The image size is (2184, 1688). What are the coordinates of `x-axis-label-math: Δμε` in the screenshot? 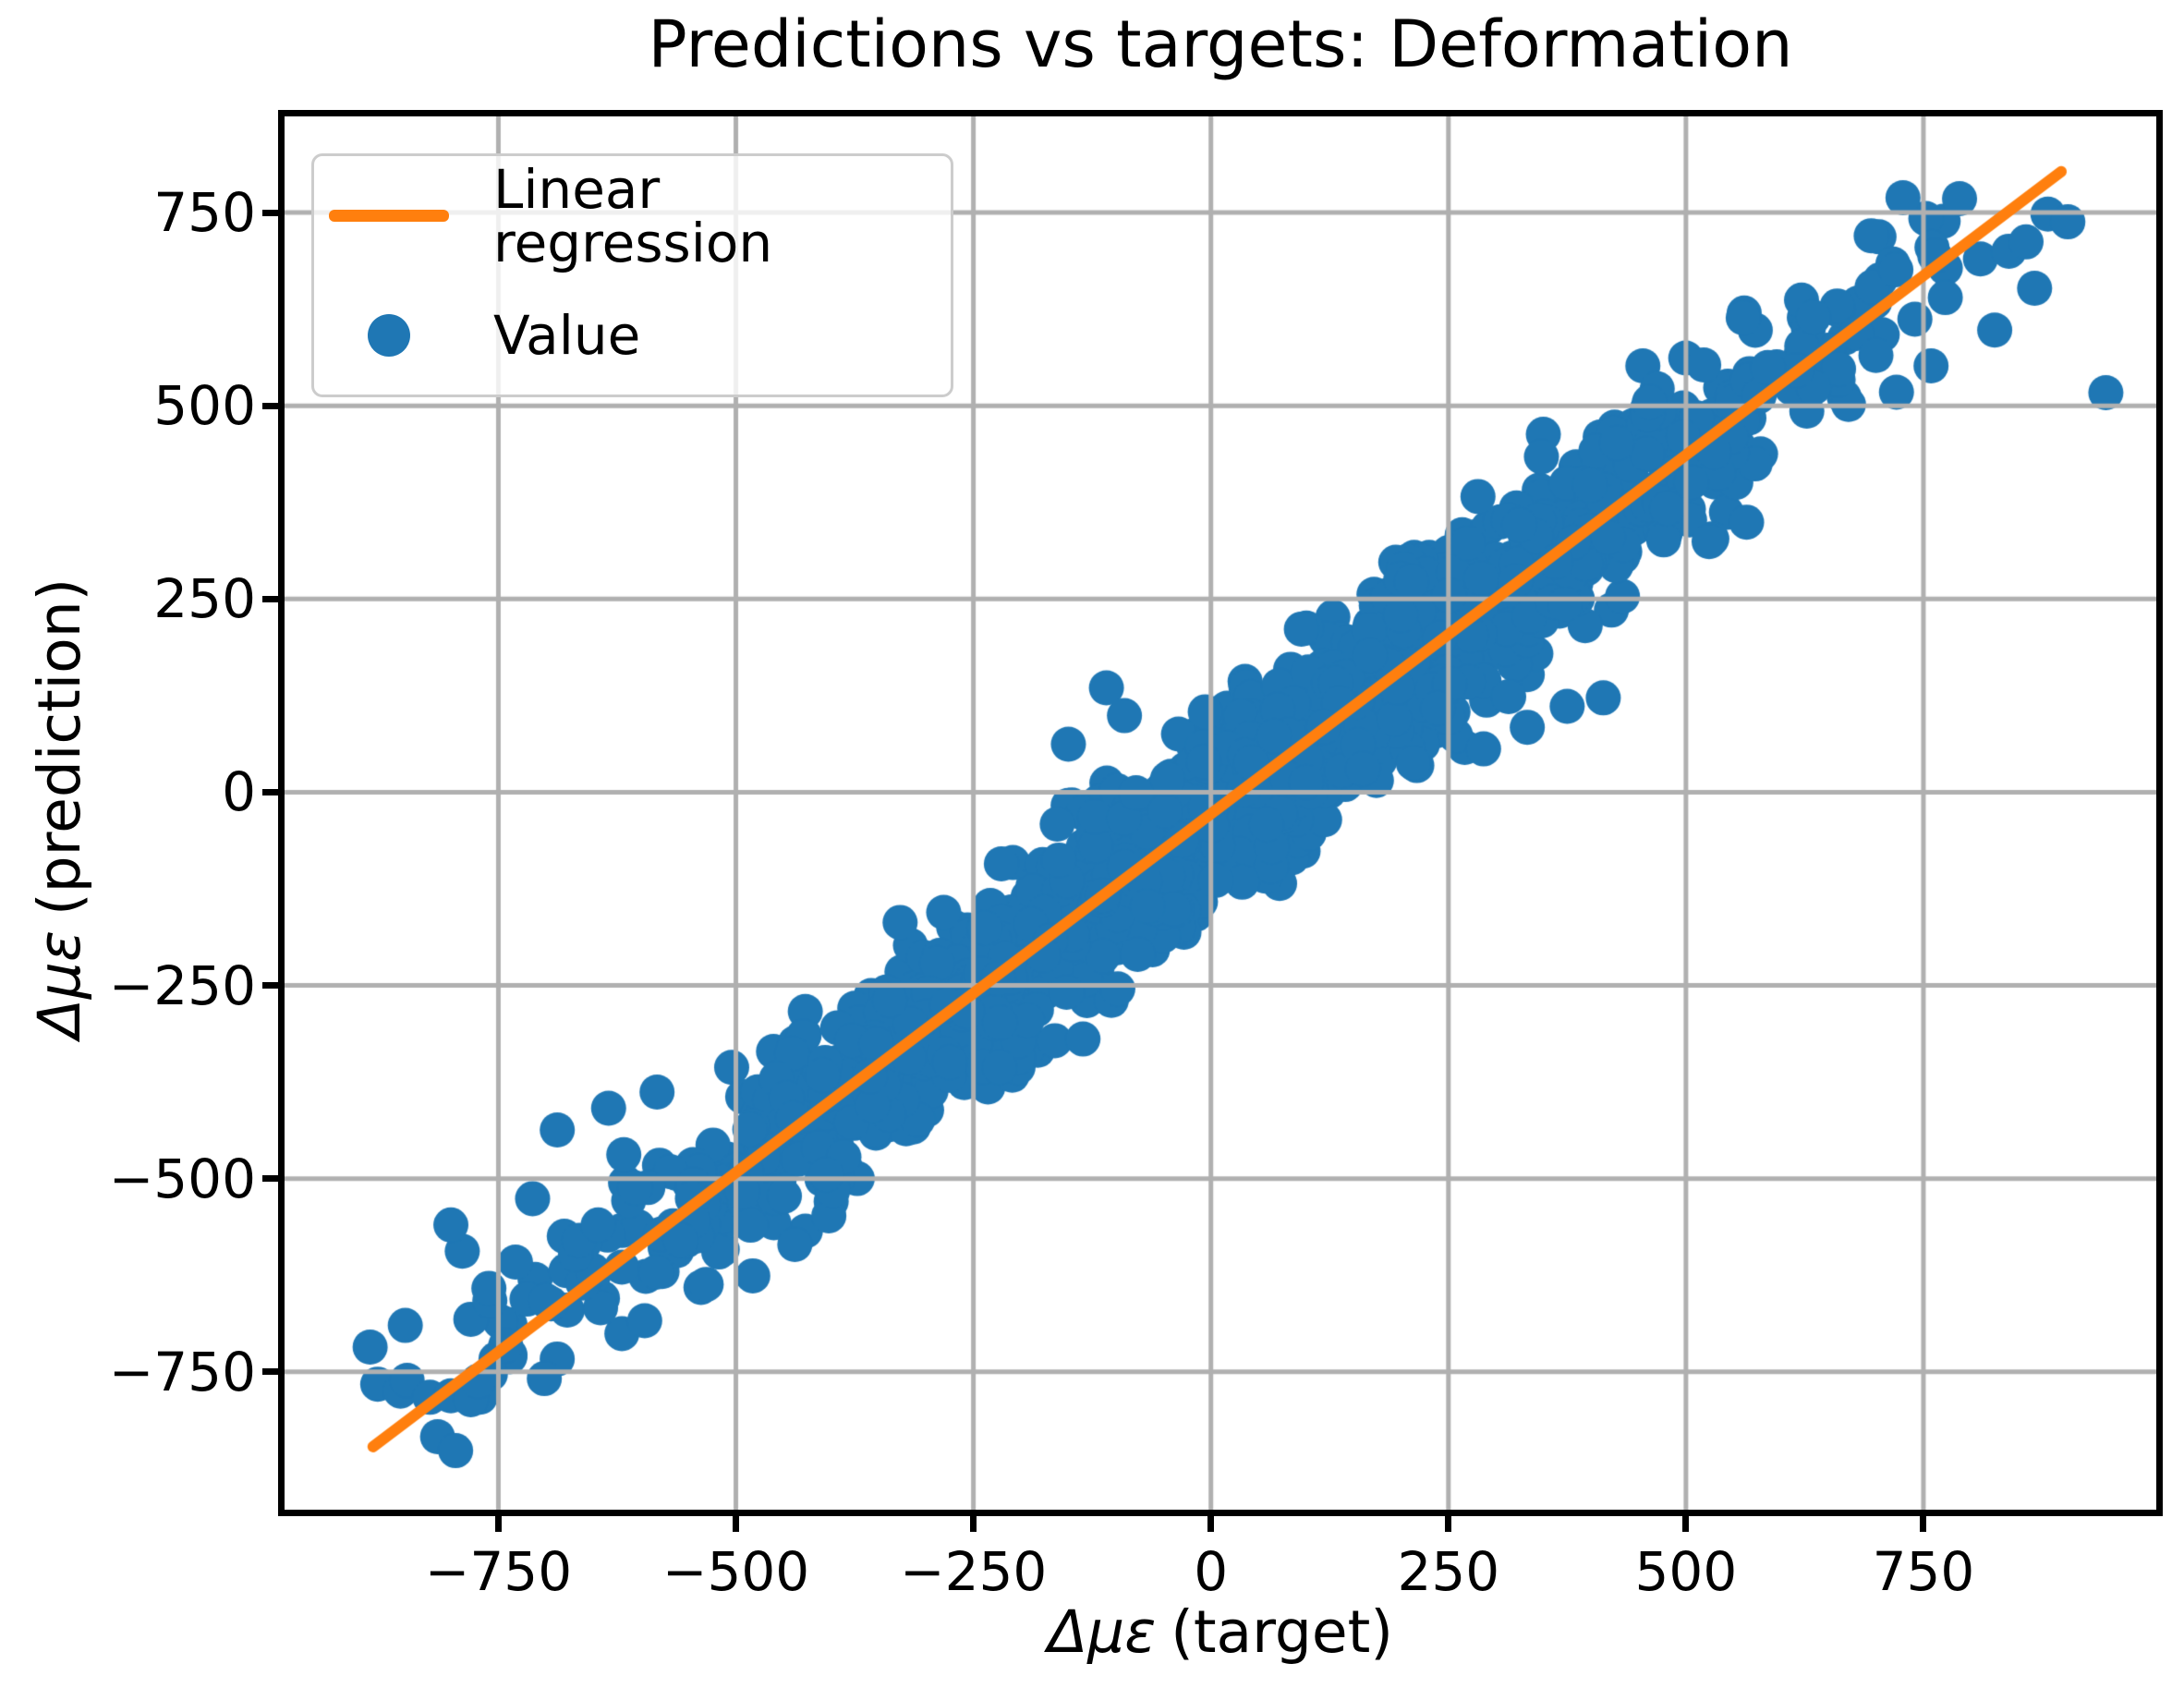 It's located at (1102, 1632).